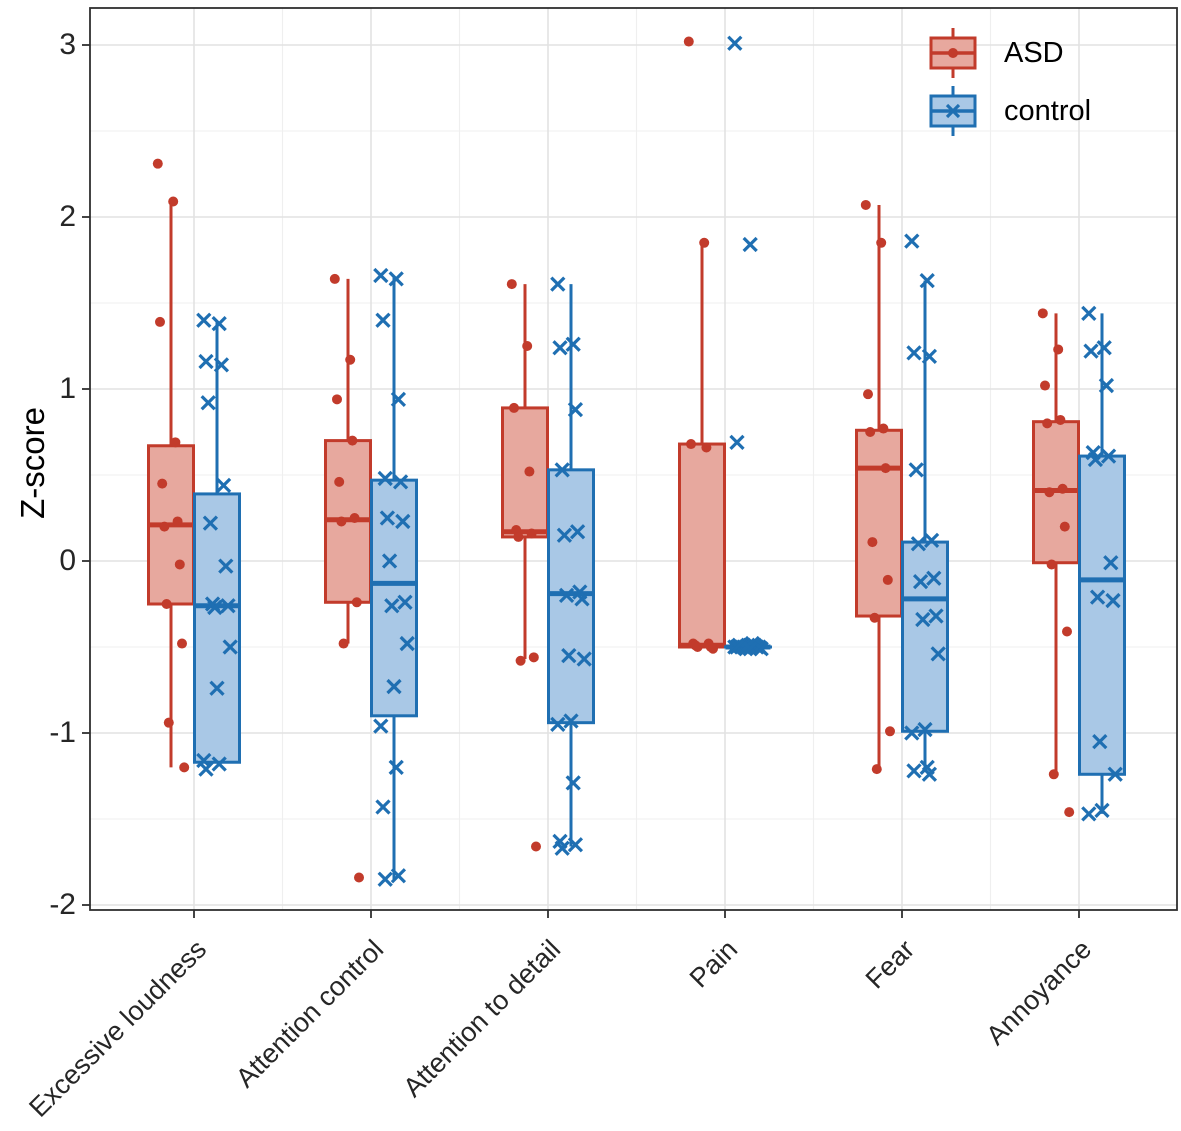 The height and width of the screenshot is (1131, 1181). Describe the element at coordinates (32, 463) in the screenshot. I see `y-axis-title: Z-score` at that location.